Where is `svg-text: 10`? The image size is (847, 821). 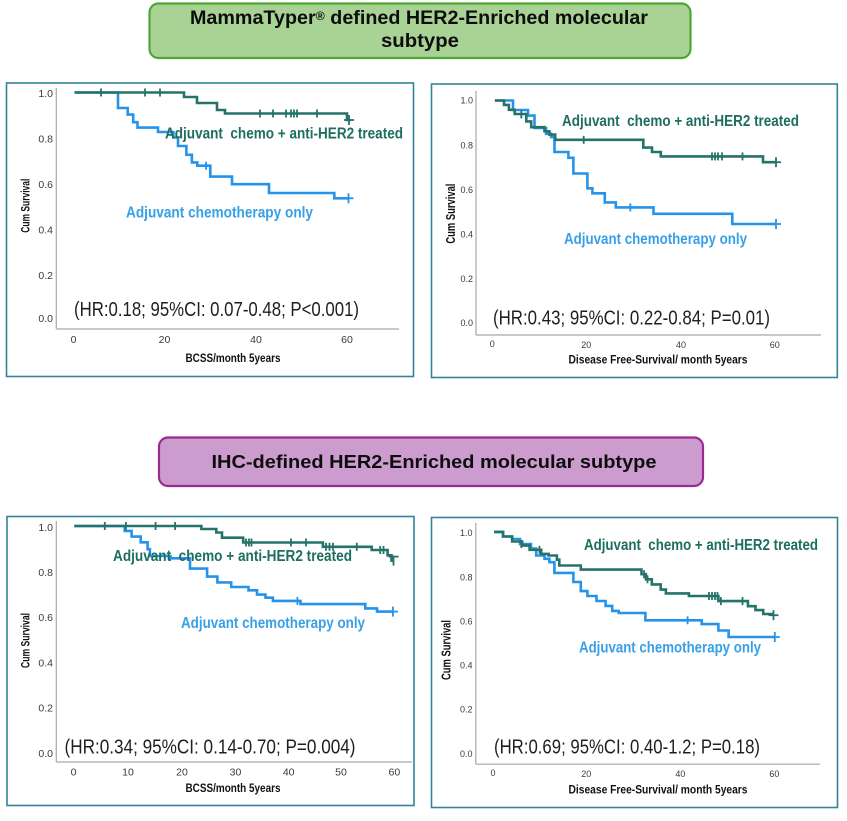
svg-text: 10 is located at coordinates (128, 773).